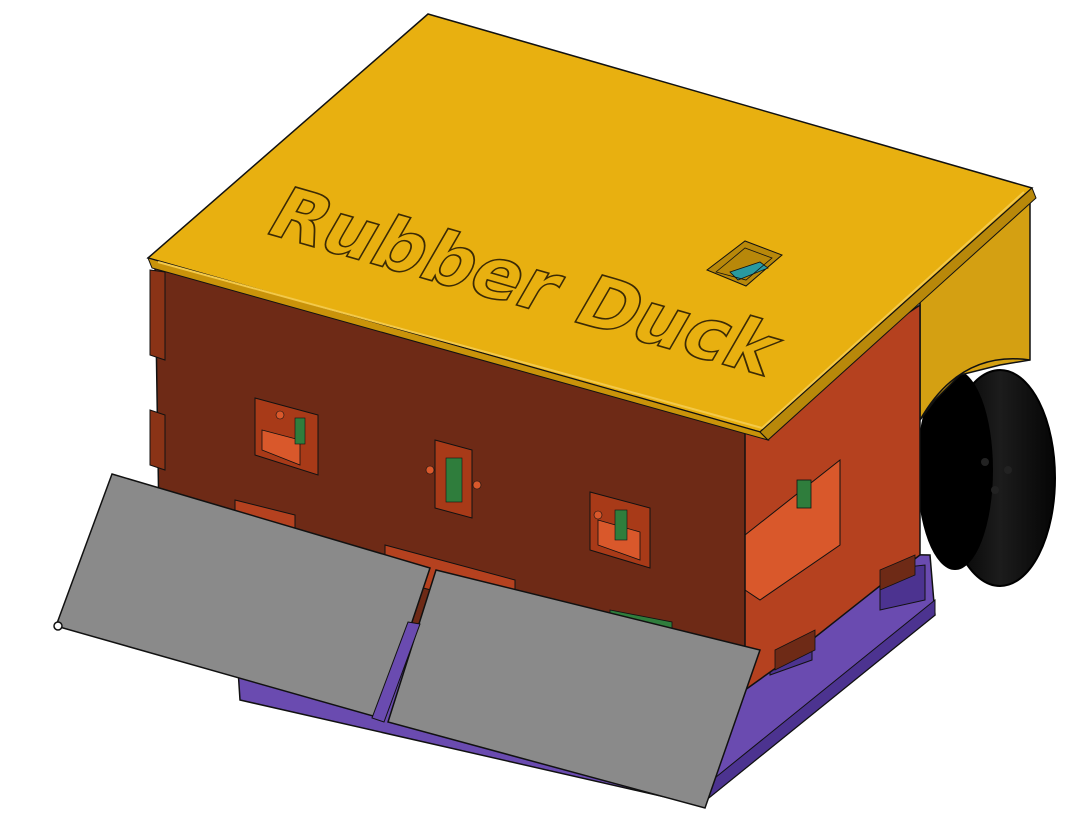 The width and height of the screenshot is (1092, 817). I want to click on lid-slot, so click(744, 263).